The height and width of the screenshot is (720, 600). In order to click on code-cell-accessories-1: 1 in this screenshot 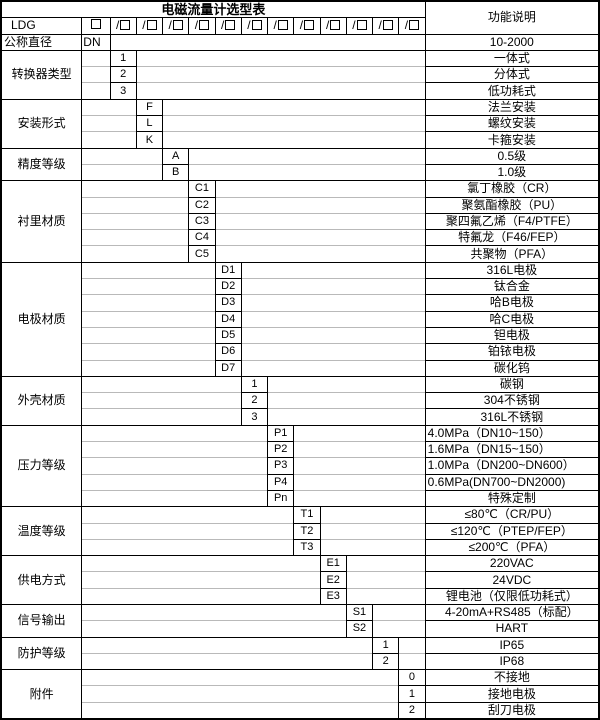, I will do `click(412, 694)`.